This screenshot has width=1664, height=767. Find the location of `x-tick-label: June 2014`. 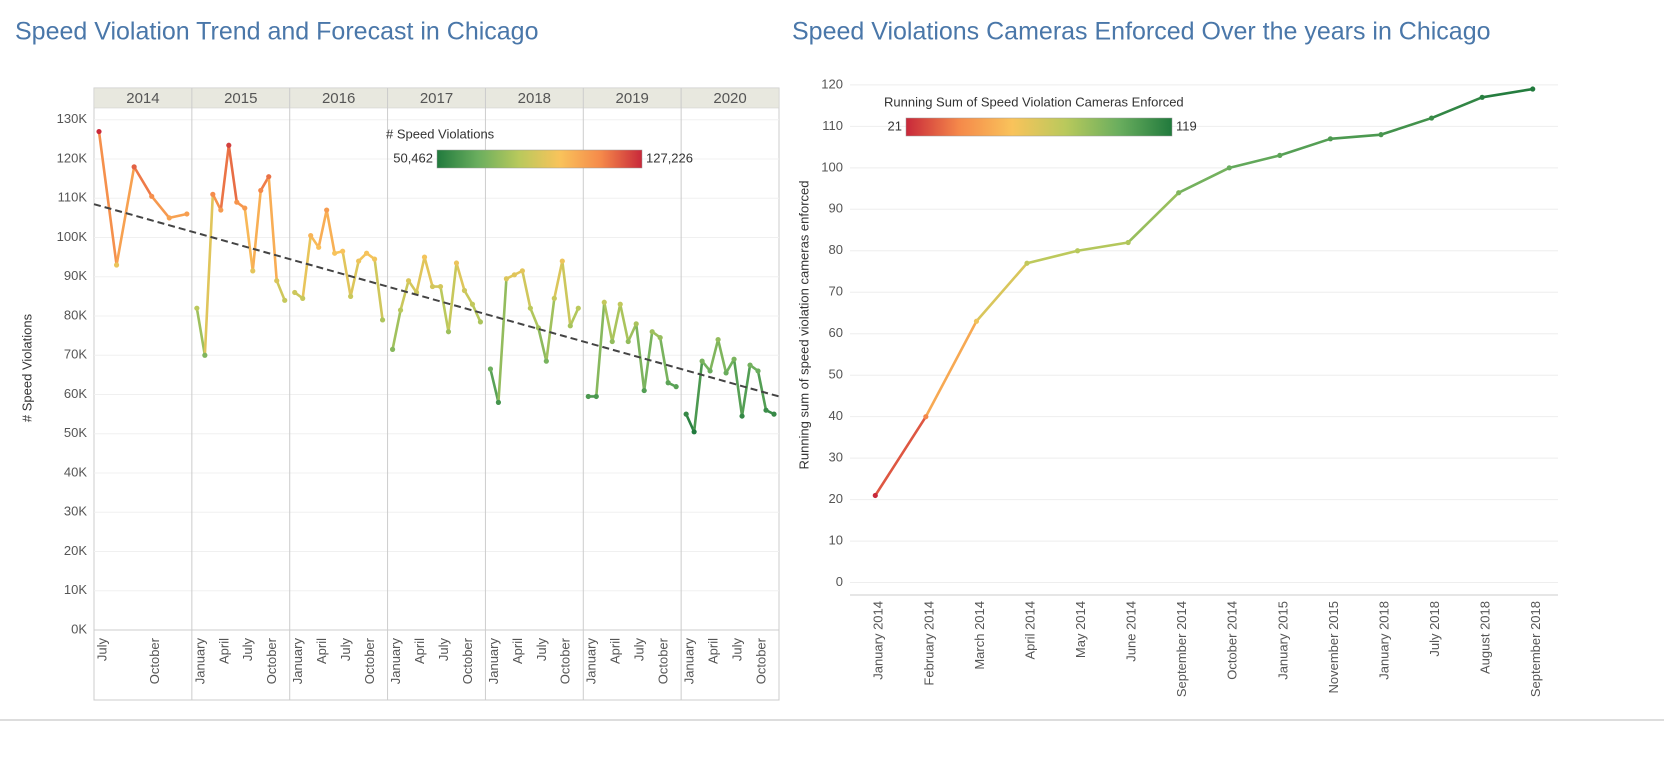

x-tick-label: June 2014 is located at coordinates (1131, 631).